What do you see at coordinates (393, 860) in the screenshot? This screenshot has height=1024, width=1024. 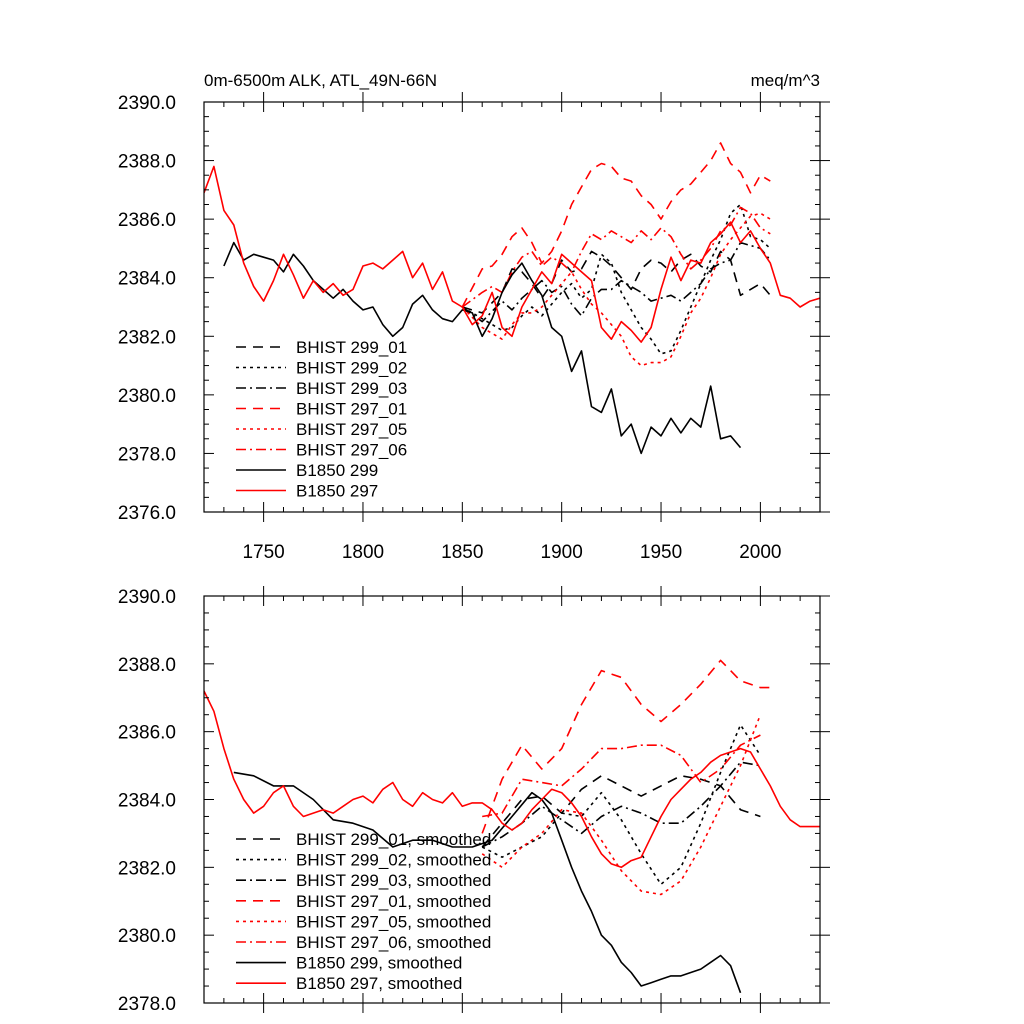 I see `legend-label: BHIST 299_02, smoothed` at bounding box center [393, 860].